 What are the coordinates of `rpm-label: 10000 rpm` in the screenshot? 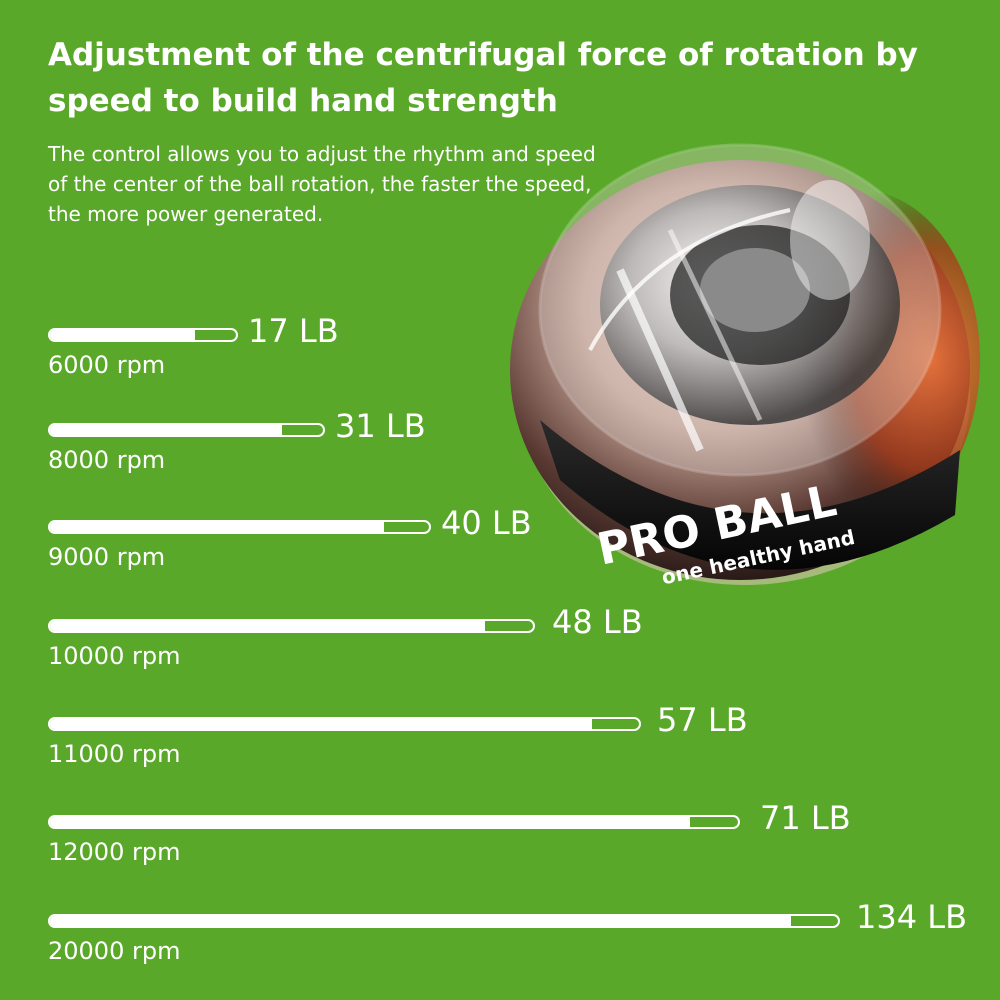 It's located at (114, 656).